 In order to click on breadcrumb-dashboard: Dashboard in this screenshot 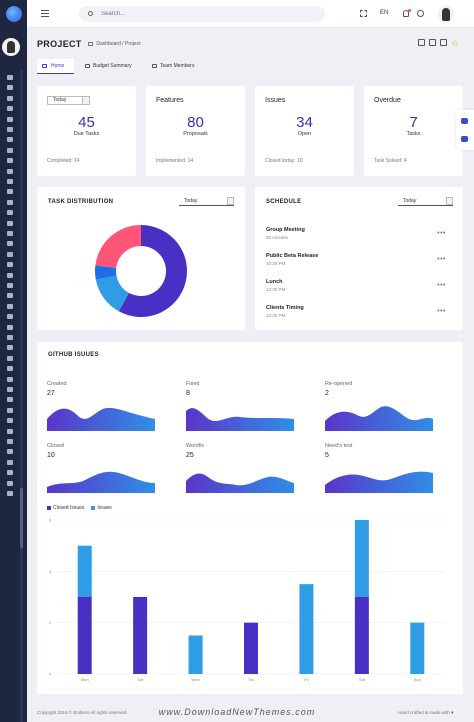, I will do `click(108, 44)`.